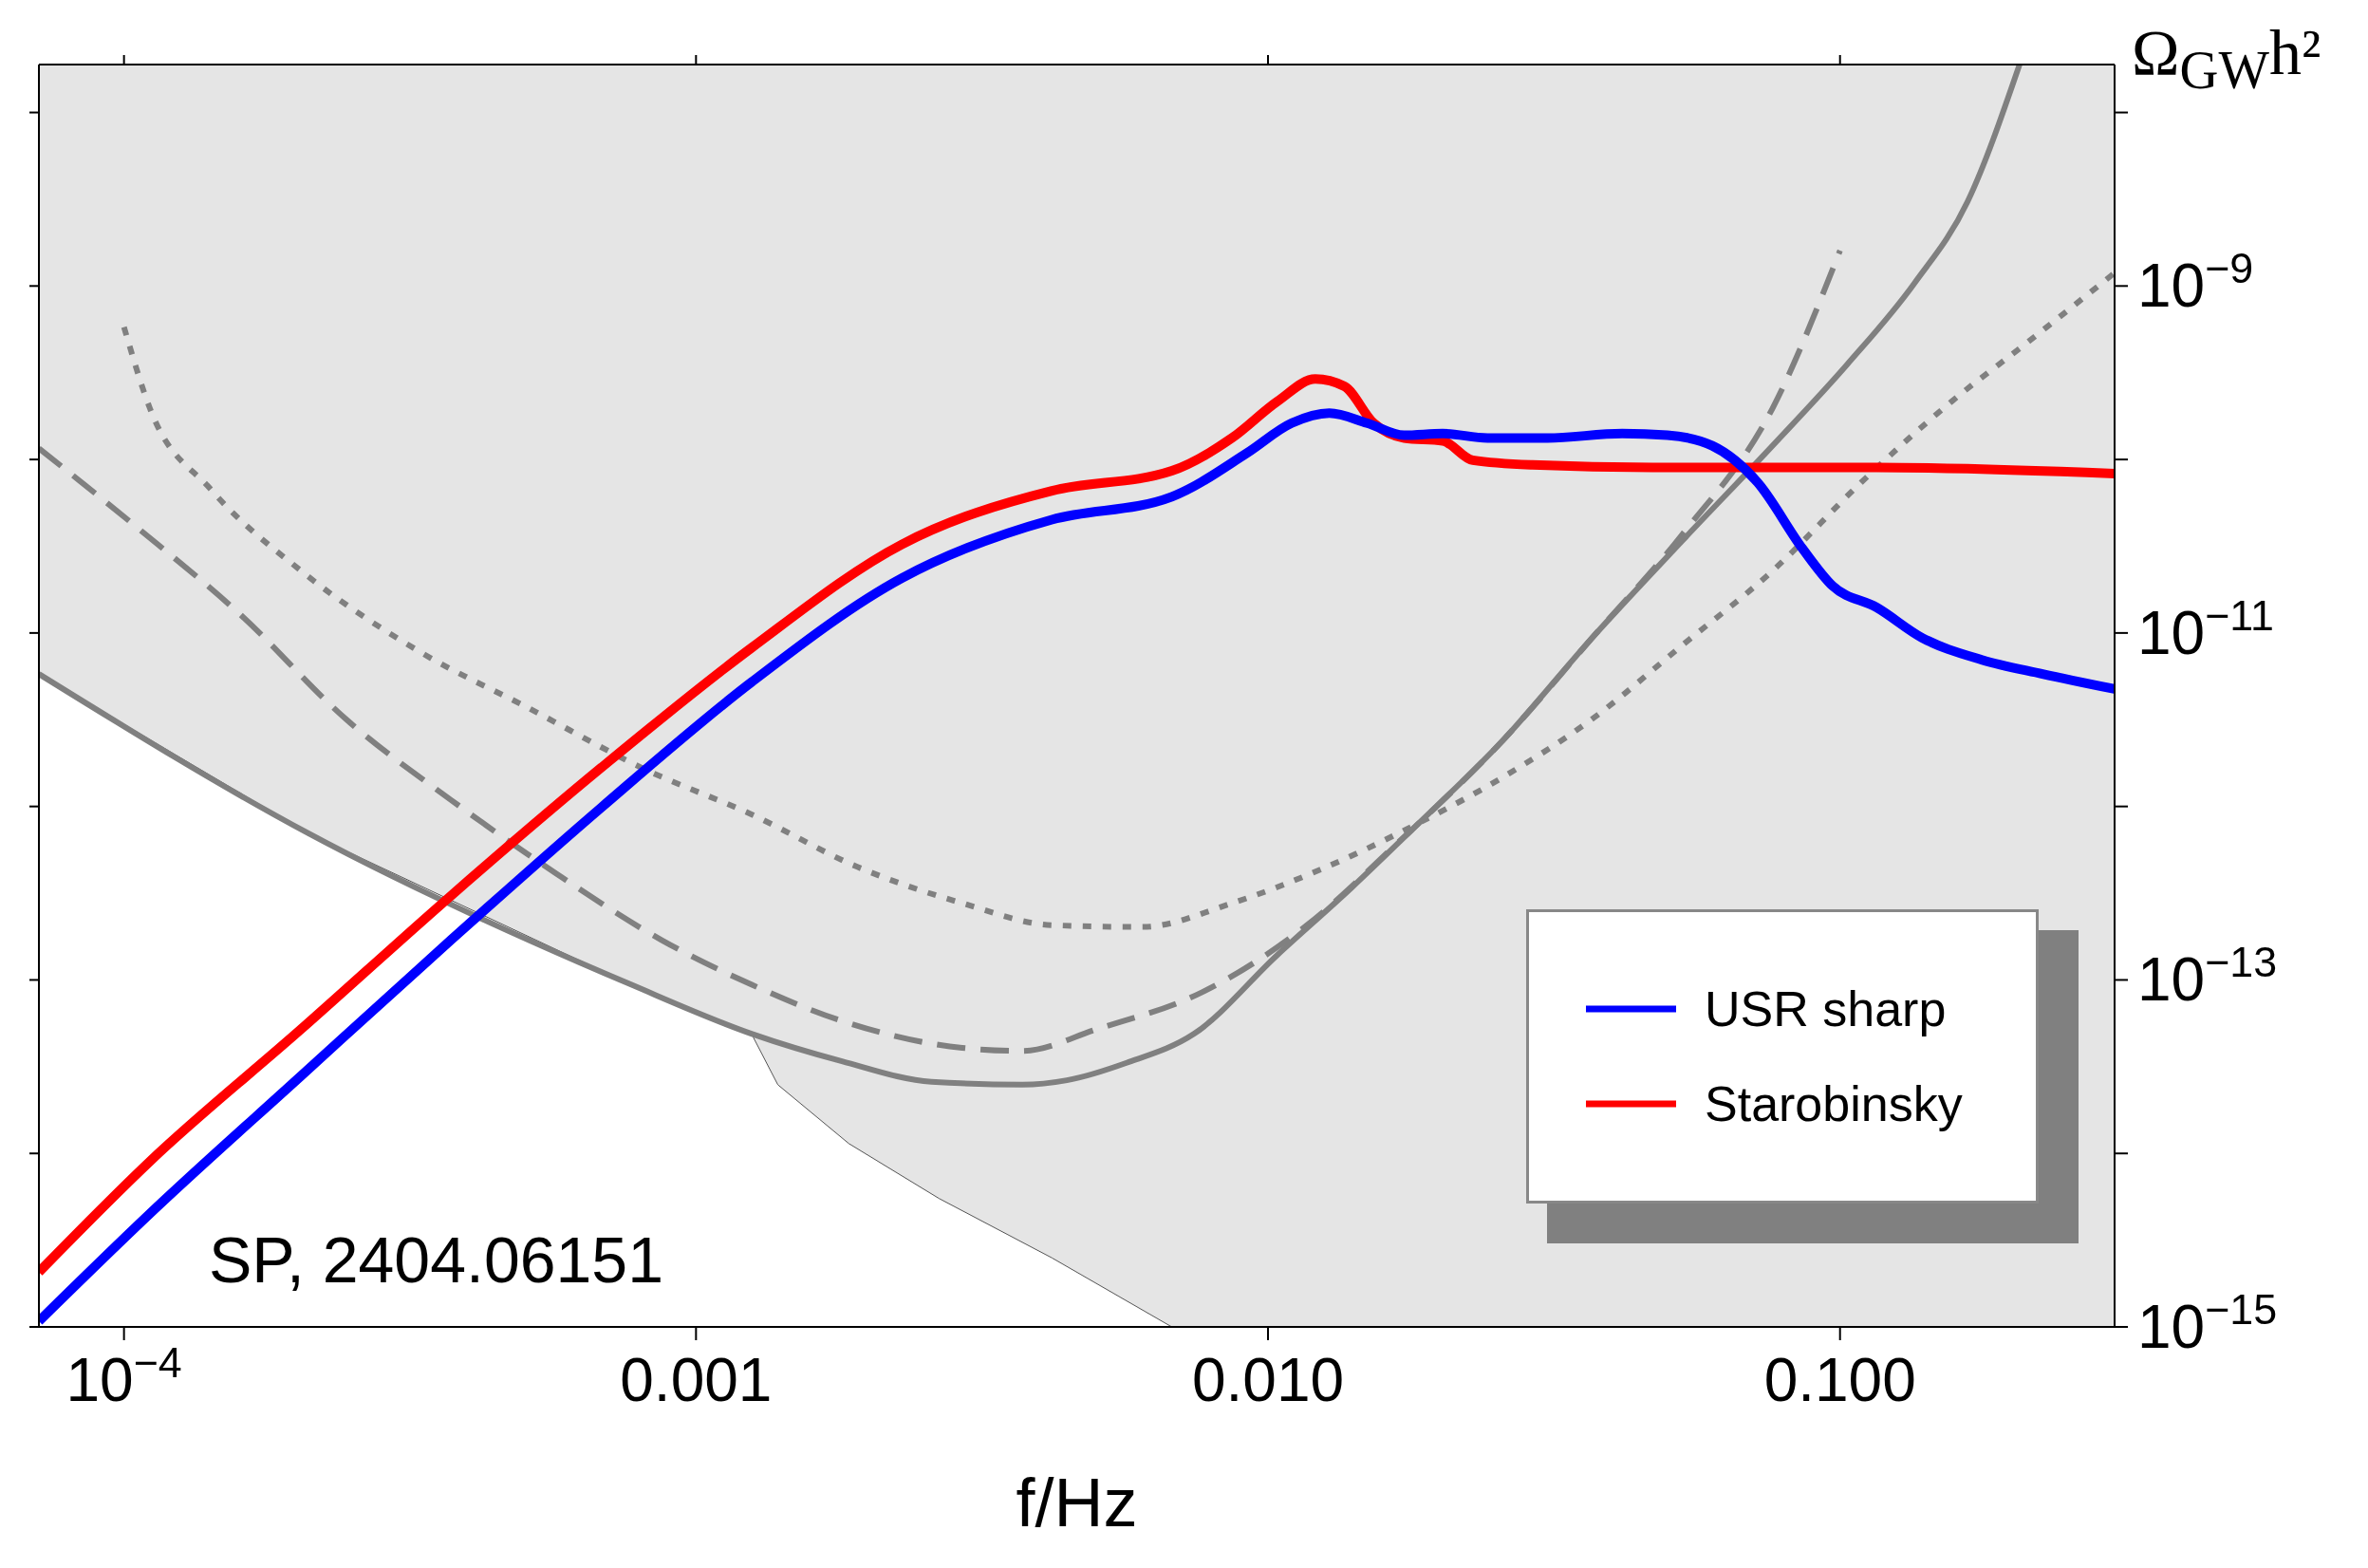 The height and width of the screenshot is (1568, 2368). I want to click on y-tick-label: 10$^{−11}$, so click(2205, 628).